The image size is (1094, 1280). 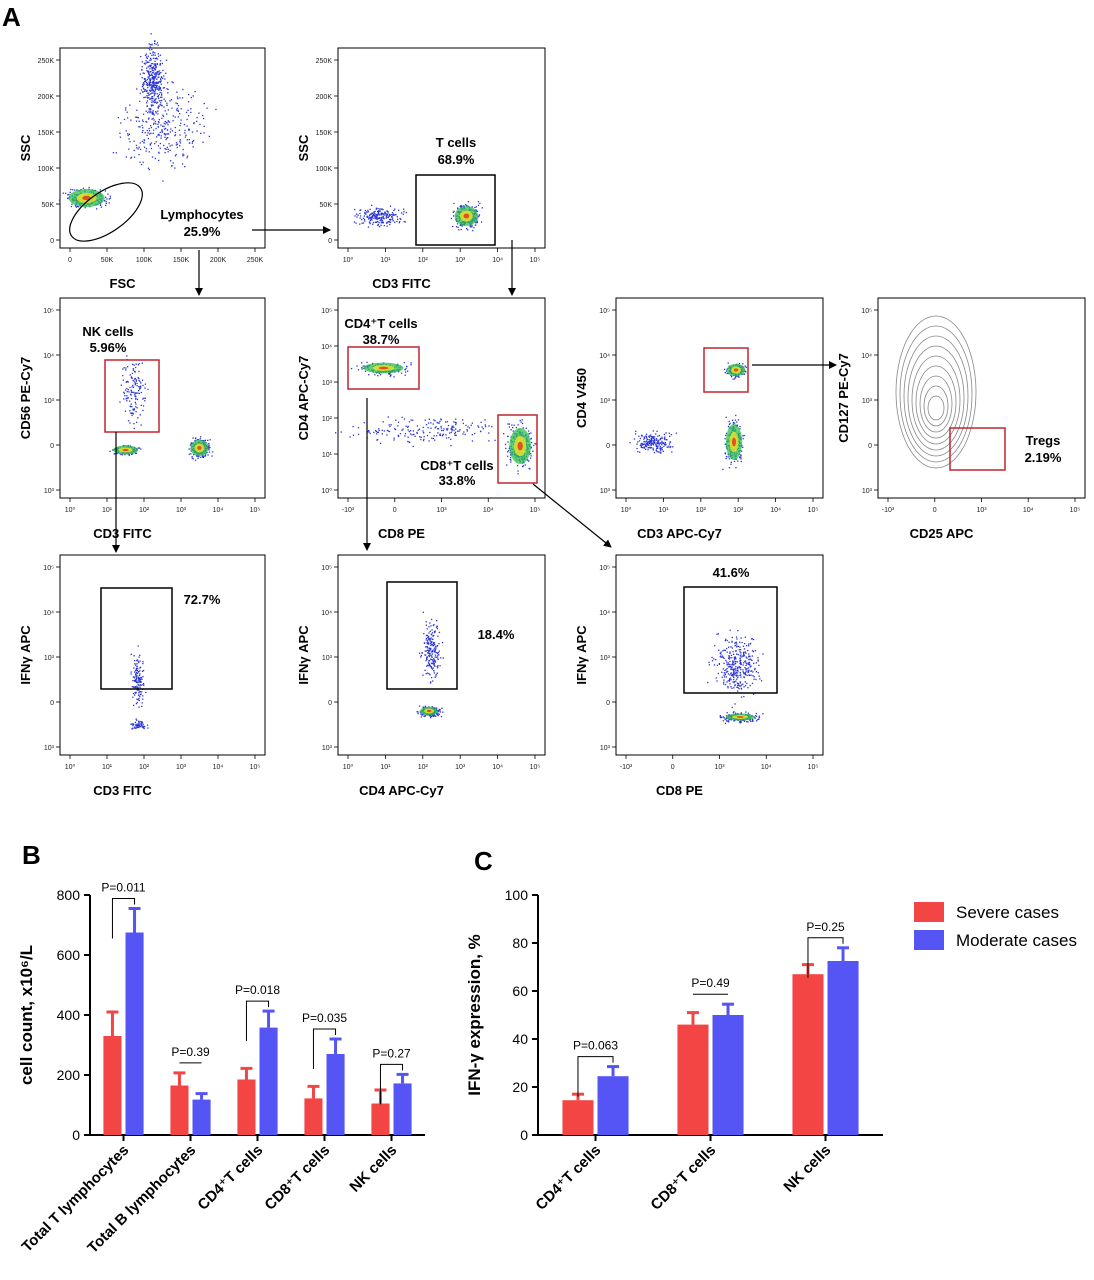 I want to click on x-axis-label: CD3 FITC, so click(x=401, y=283).